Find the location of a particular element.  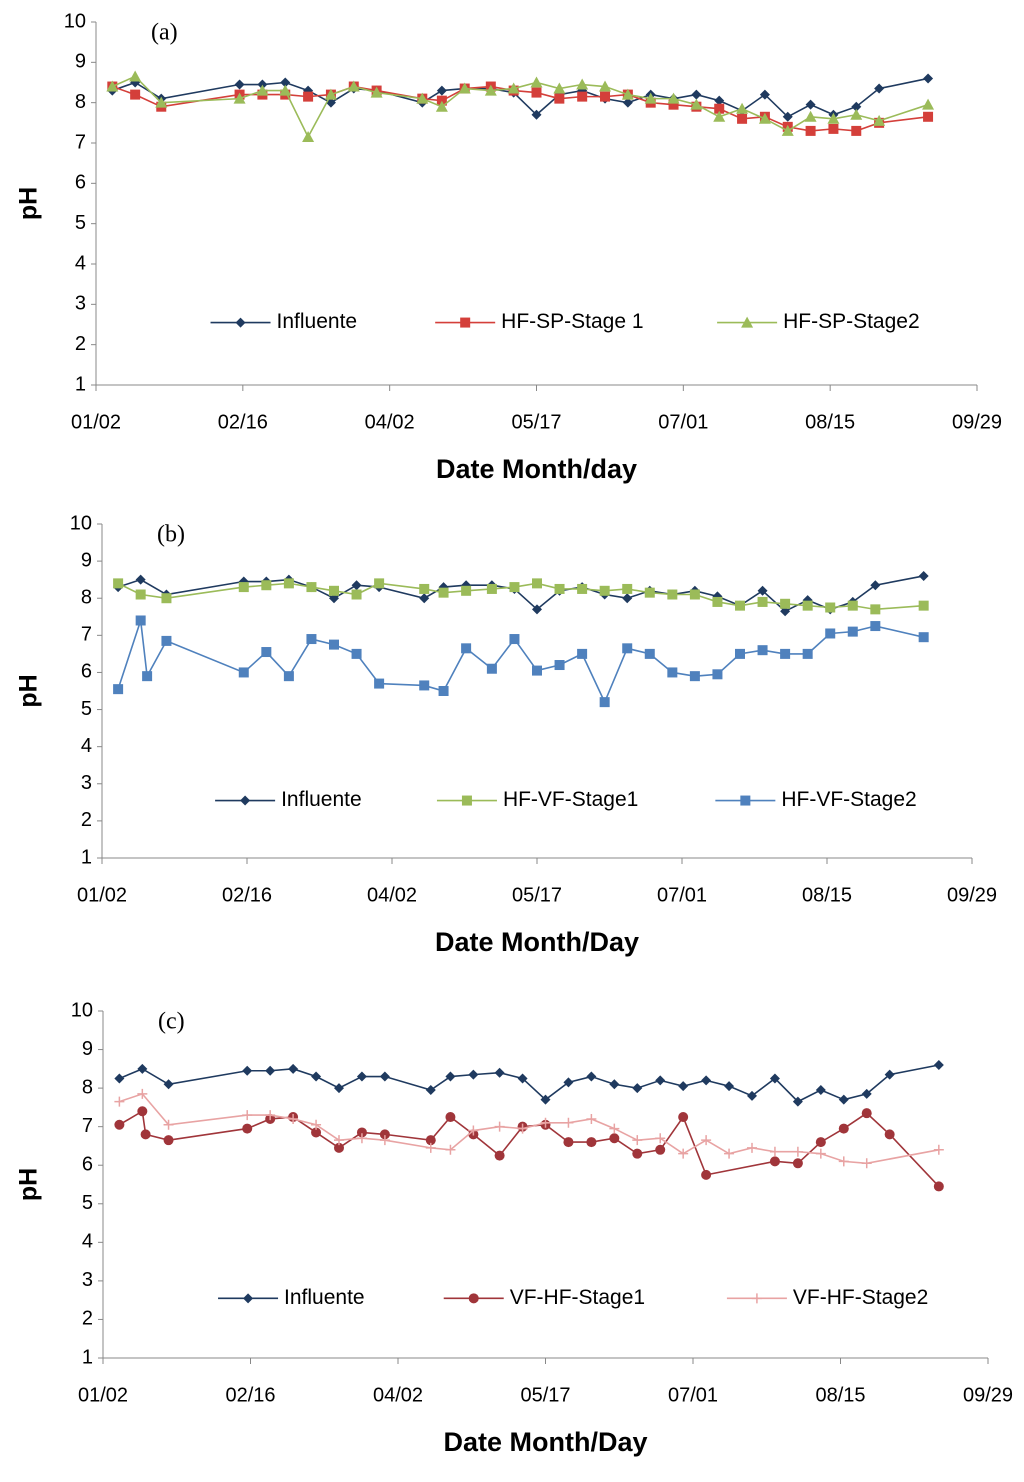

x-axis-label: Date Month/Day is located at coordinates (537, 942).